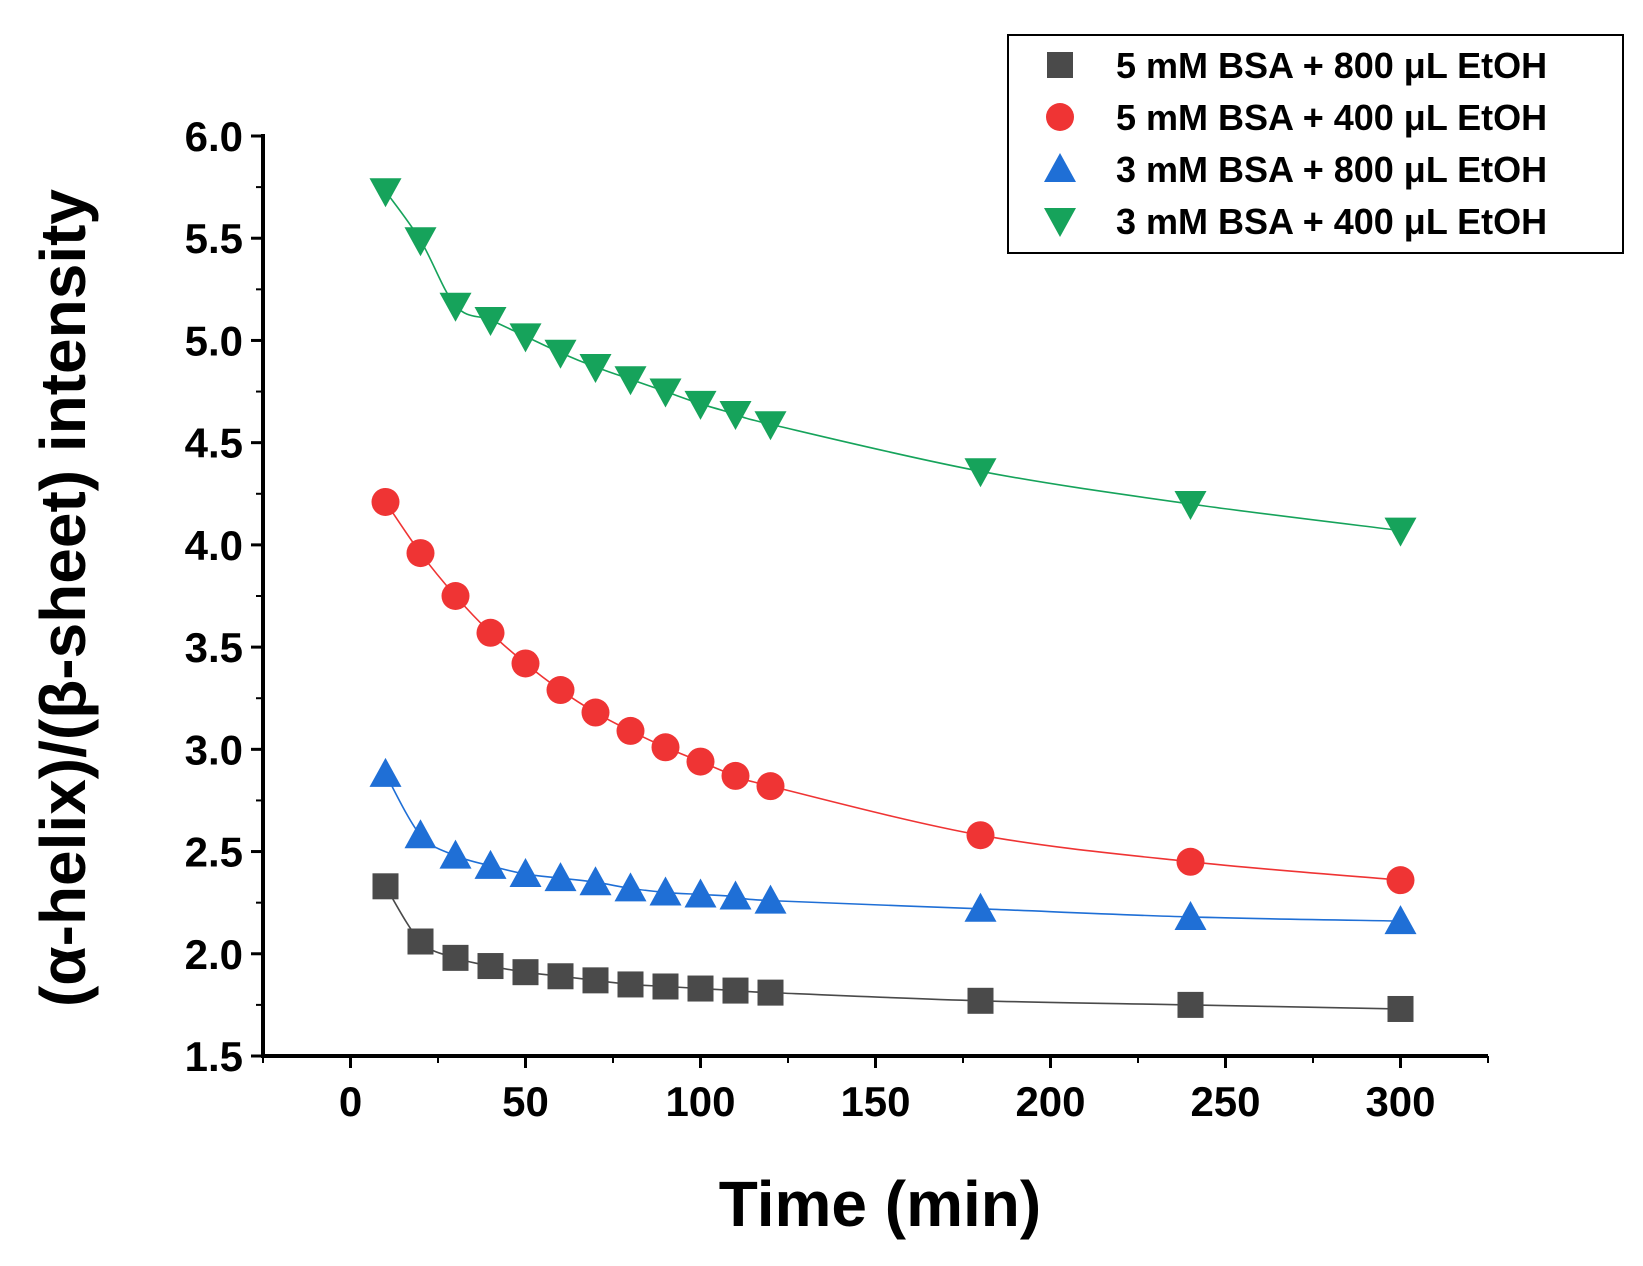  I want to click on x-axis-title: Time (min), so click(880, 1204).